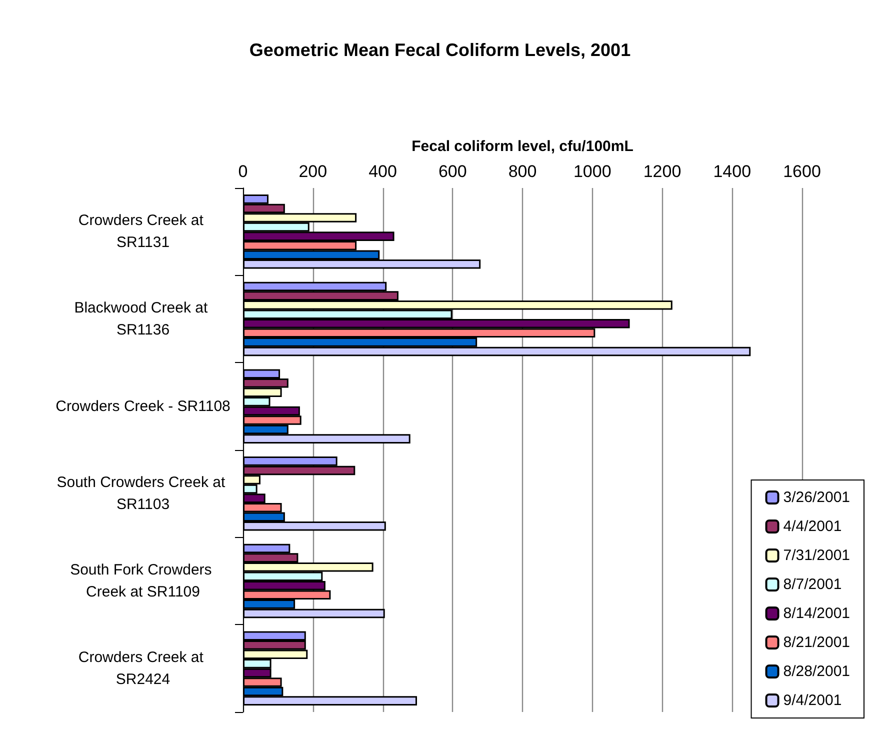 The width and height of the screenshot is (880, 734). I want to click on y-tick-label: Crowders Creek - SR1108, so click(143, 406).